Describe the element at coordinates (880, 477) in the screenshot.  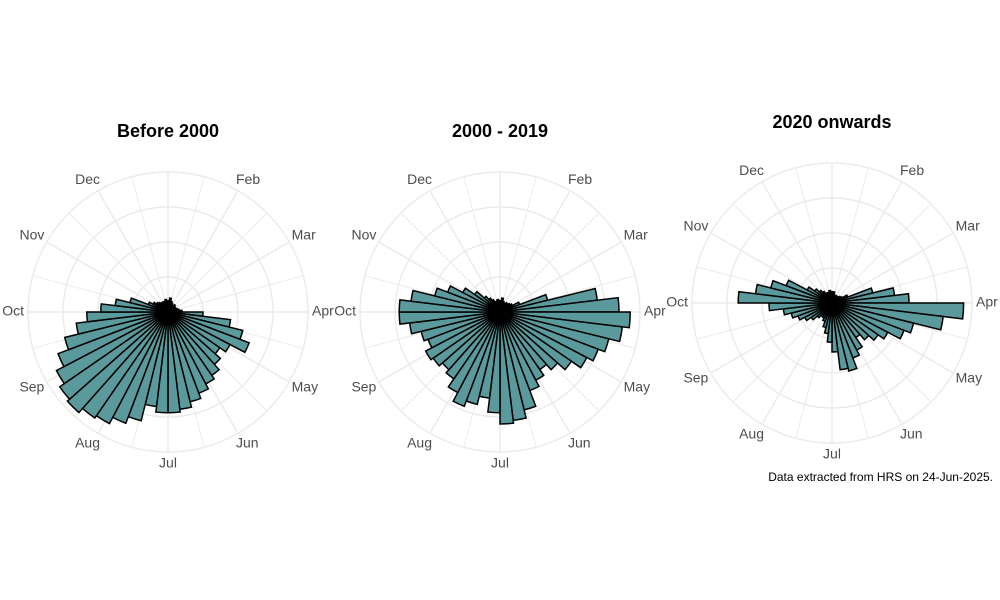
I see `caption: Data extracted from HRS on 24-Jun-2025.` at that location.